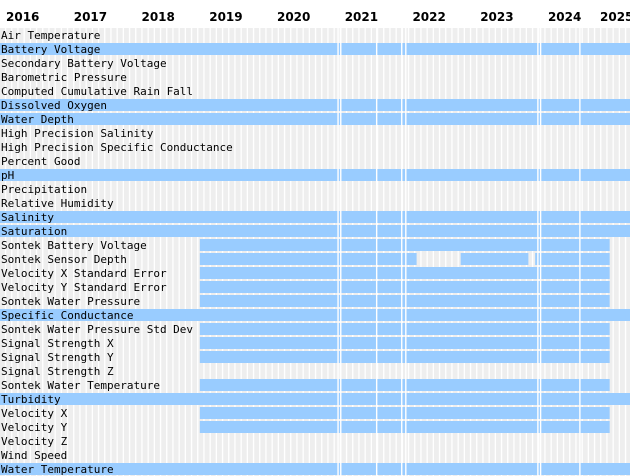  I want to click on row-label-sontek-battery-voltage: Sontek Battery Voltage, so click(74, 245).